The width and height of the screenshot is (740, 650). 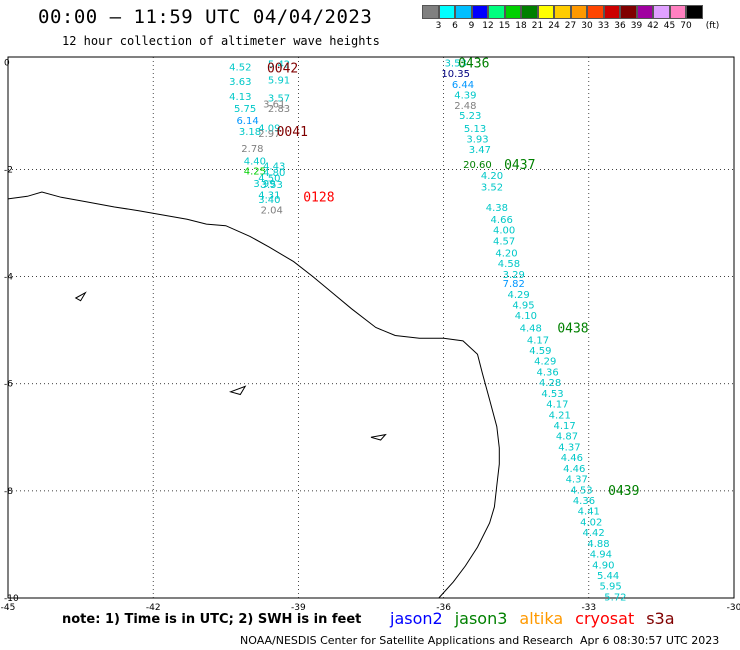 I want to click on lon-tick-label: -42, so click(x=153, y=606).